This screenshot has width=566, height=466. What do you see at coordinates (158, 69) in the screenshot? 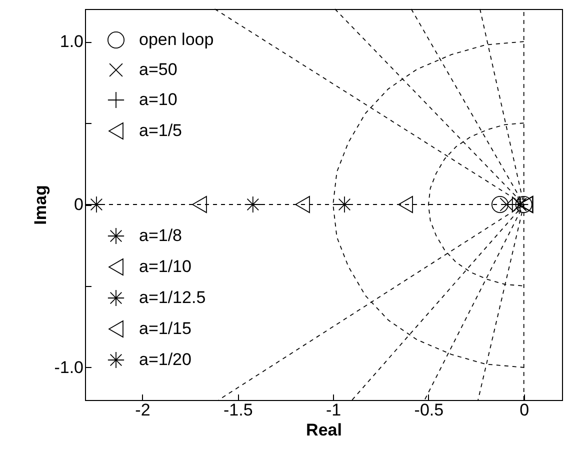
I see `legend-label: a=50` at bounding box center [158, 69].